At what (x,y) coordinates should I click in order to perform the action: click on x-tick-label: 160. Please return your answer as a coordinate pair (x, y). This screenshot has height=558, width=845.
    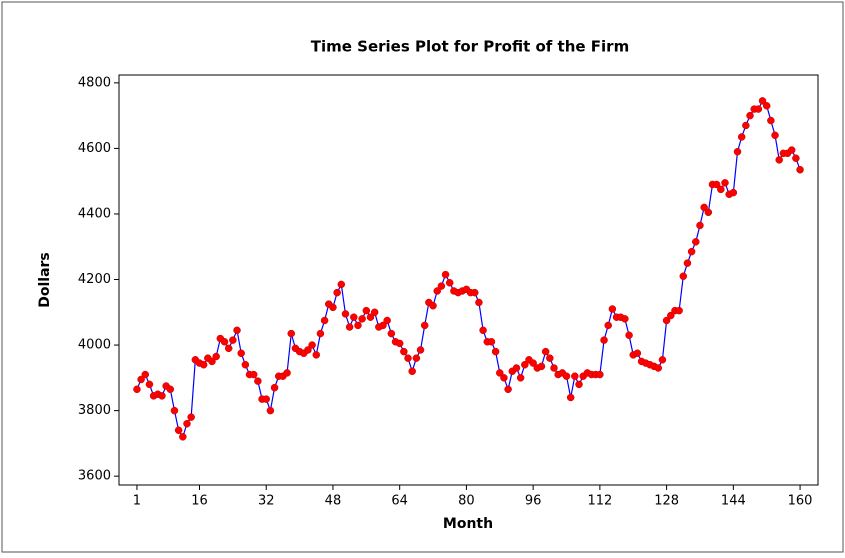
    Looking at the image, I should click on (800, 501).